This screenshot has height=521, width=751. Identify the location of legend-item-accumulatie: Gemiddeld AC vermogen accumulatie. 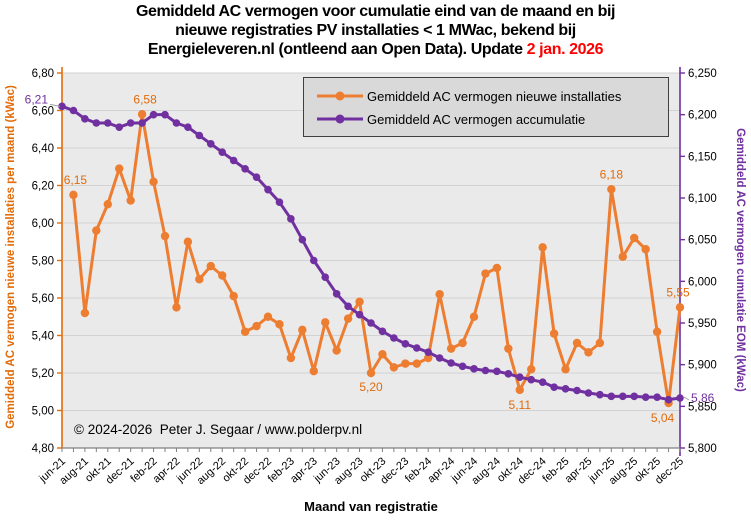
(487, 119).